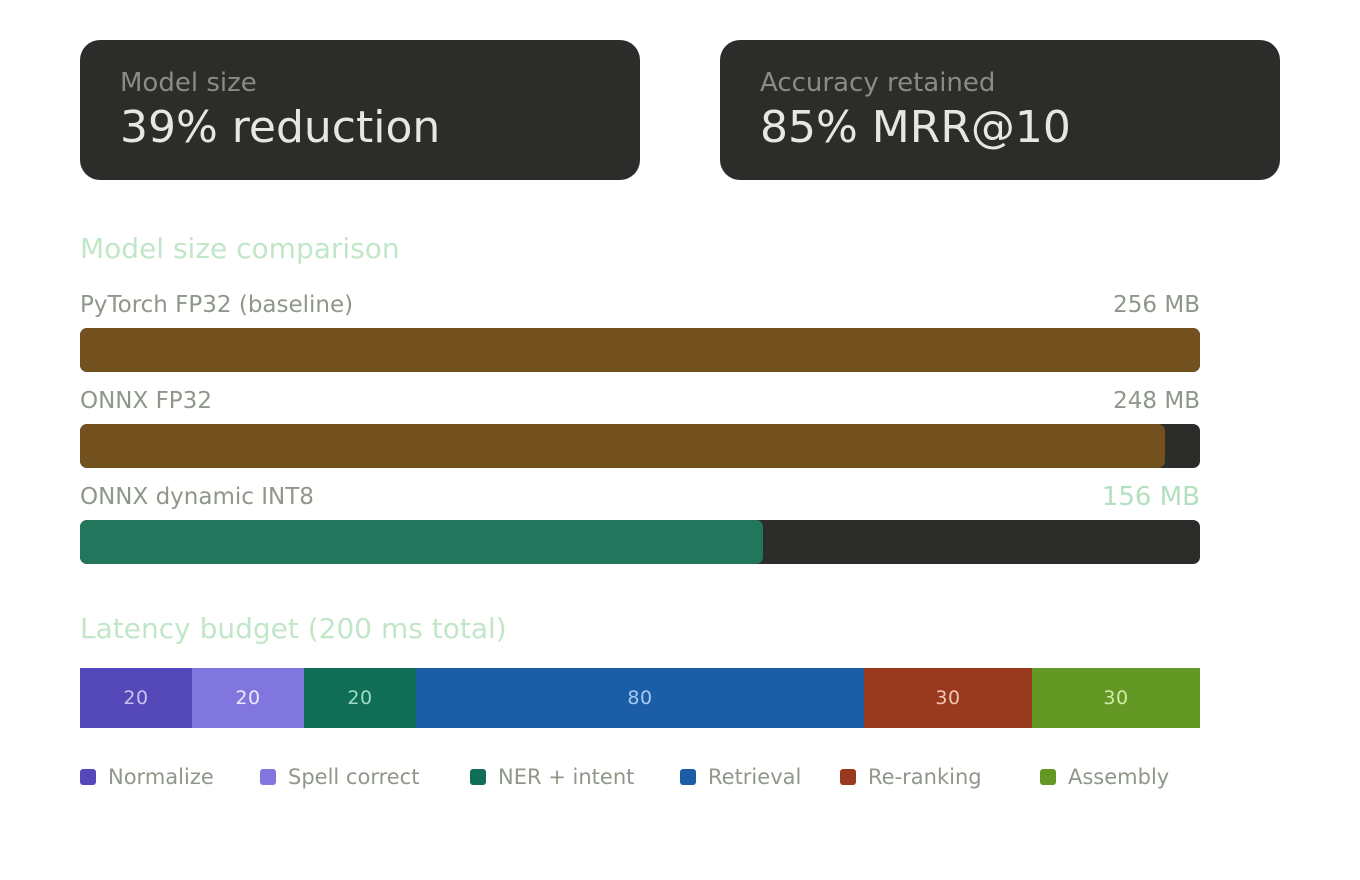 The height and width of the screenshot is (880, 1360). What do you see at coordinates (925, 777) in the screenshot?
I see `legend-label: Re-ranking` at bounding box center [925, 777].